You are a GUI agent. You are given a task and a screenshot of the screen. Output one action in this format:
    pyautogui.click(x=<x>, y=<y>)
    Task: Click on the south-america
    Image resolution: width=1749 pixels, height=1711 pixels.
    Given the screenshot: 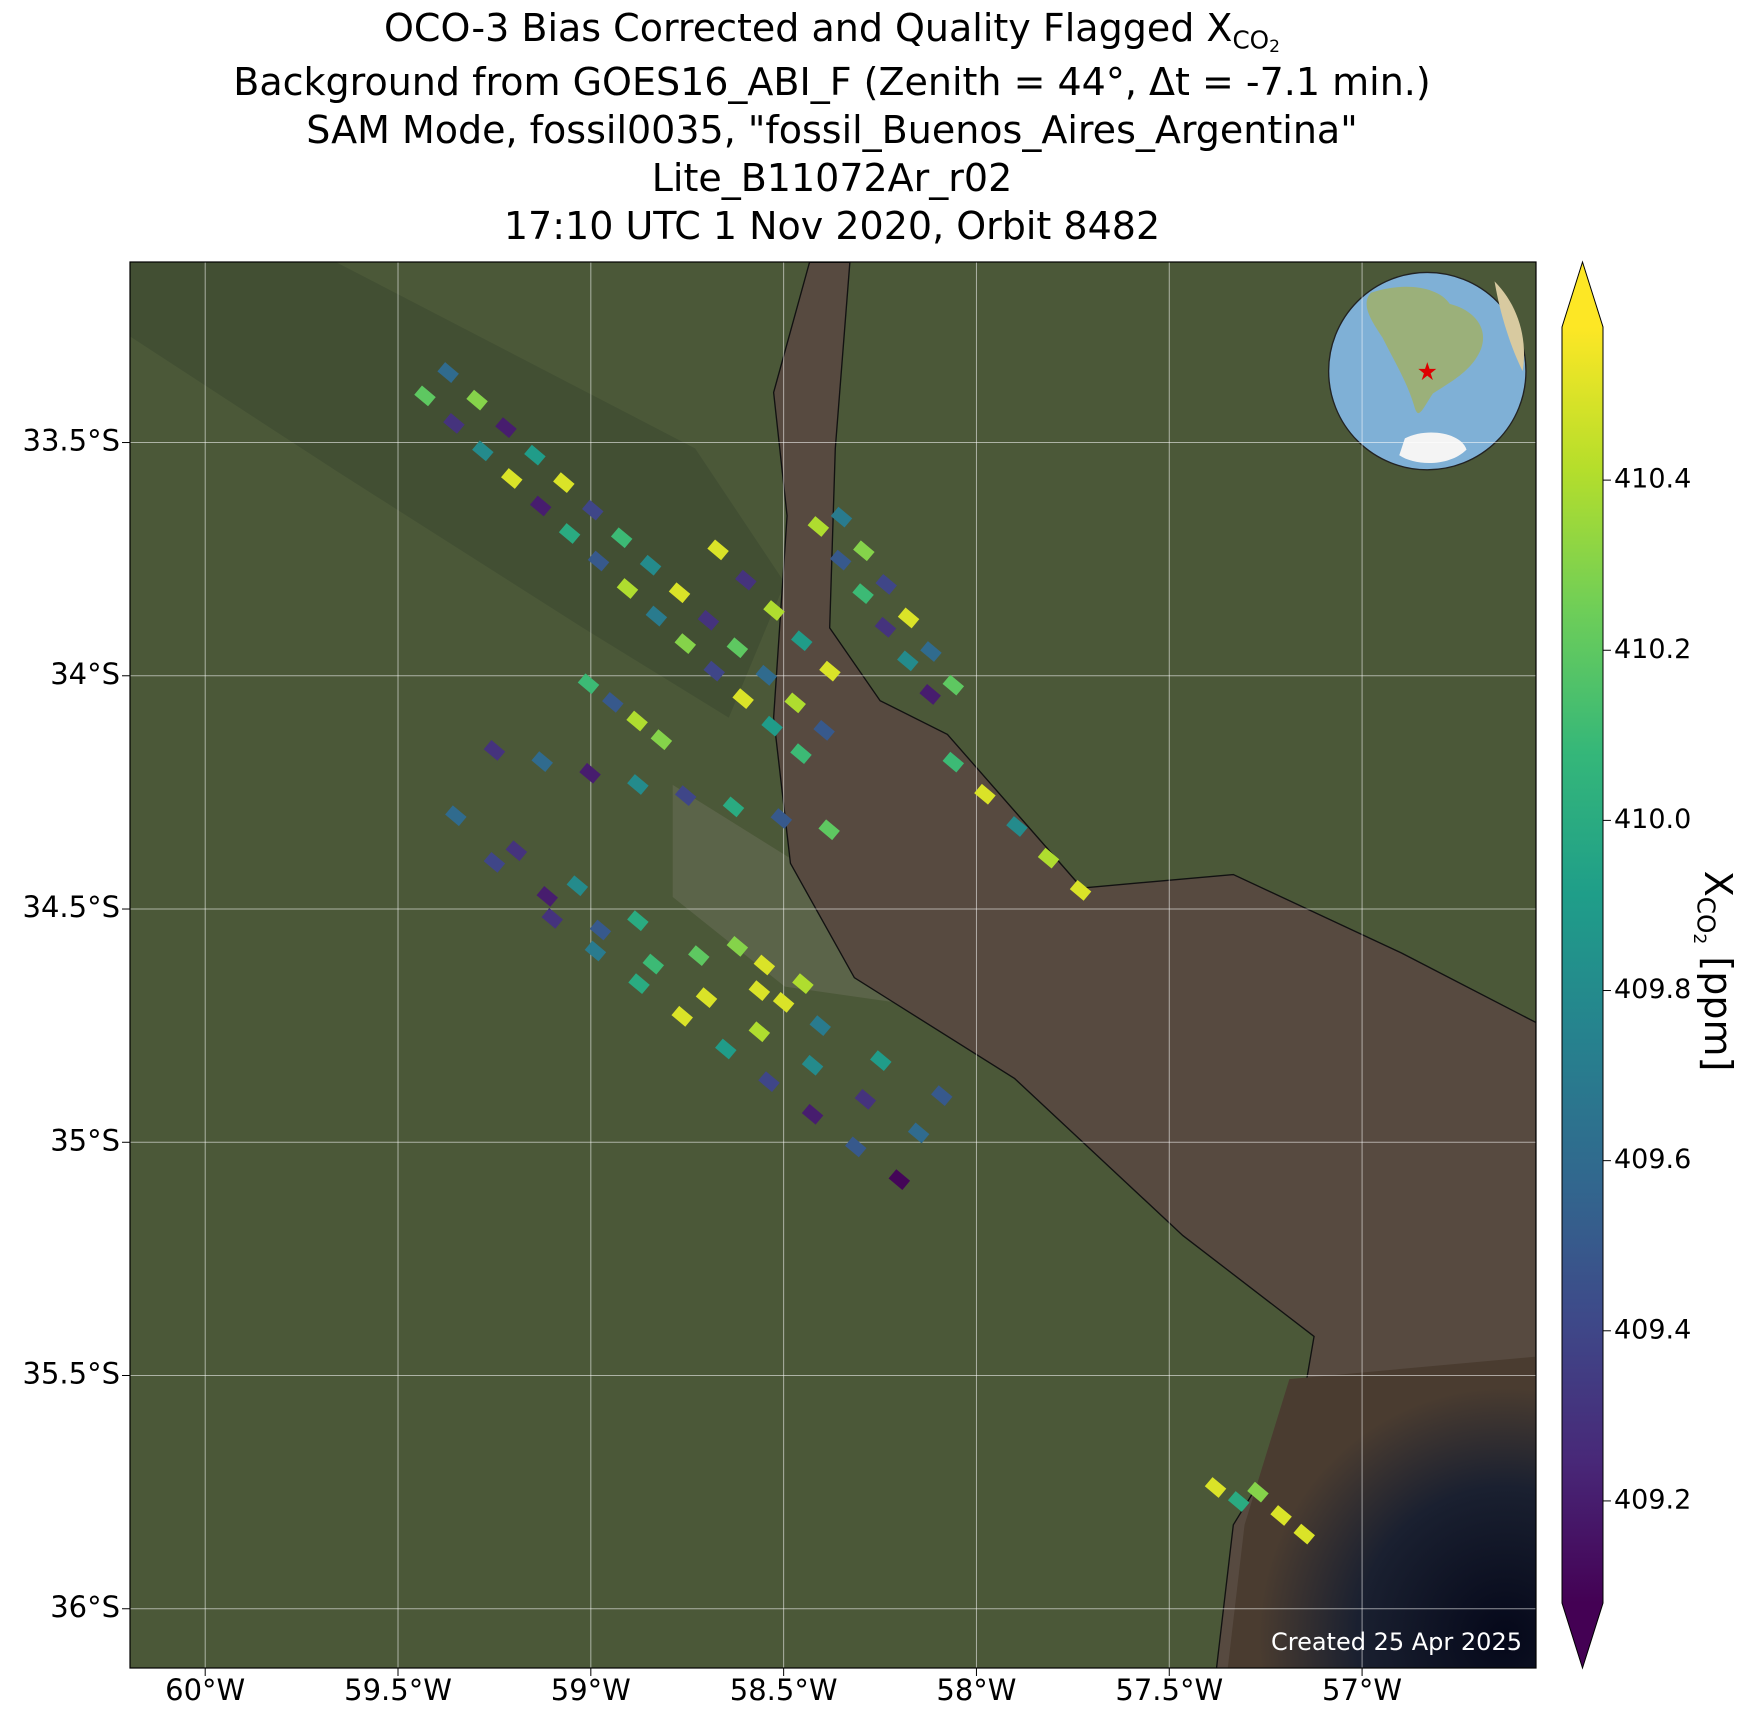 What is the action you would take?
    pyautogui.click(x=1425, y=350)
    